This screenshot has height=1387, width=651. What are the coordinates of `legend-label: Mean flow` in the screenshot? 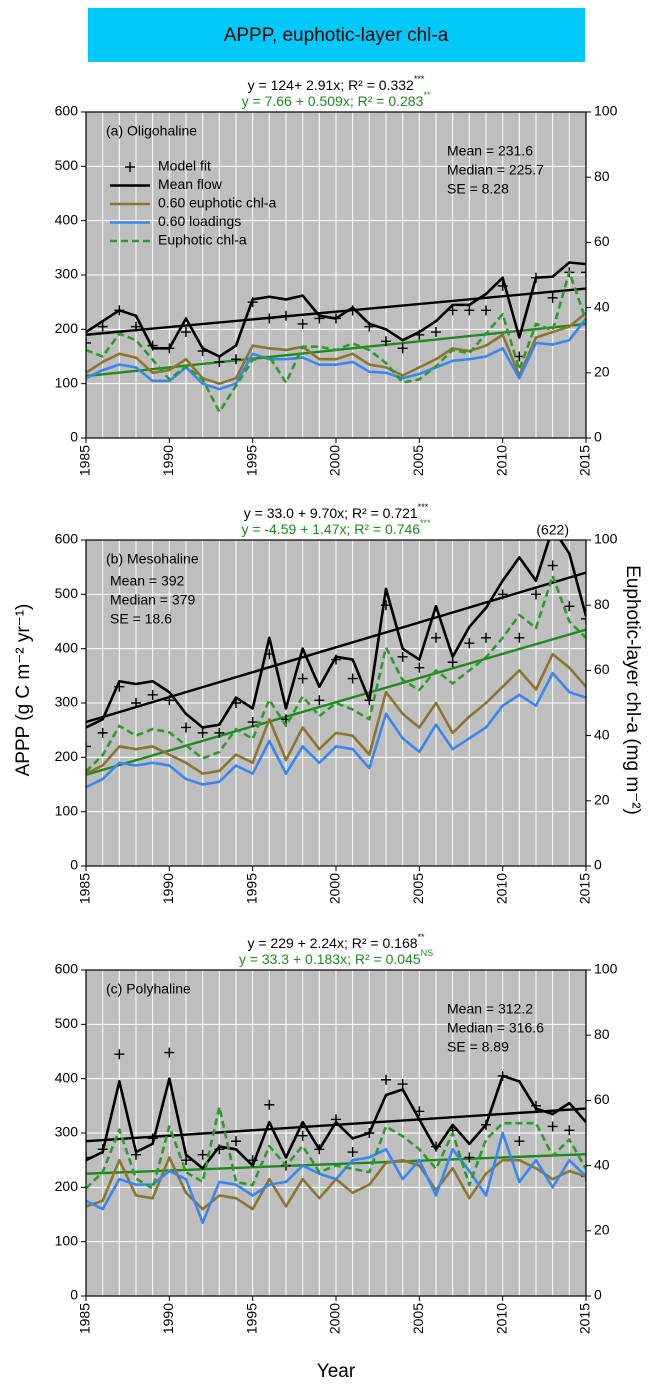 It's located at (190, 184).